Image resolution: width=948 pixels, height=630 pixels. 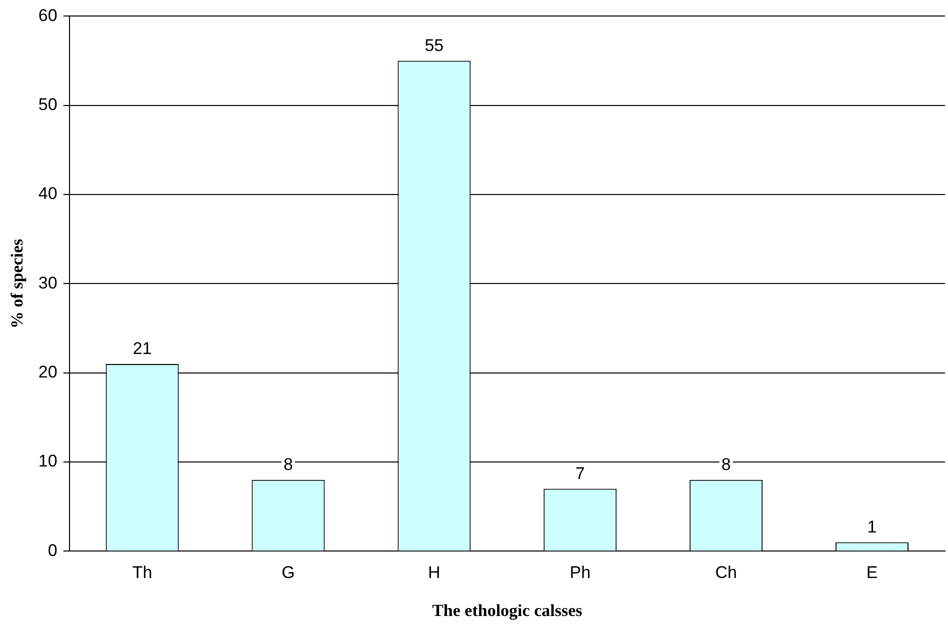 What do you see at coordinates (142, 572) in the screenshot?
I see `x-tick-label: Th` at bounding box center [142, 572].